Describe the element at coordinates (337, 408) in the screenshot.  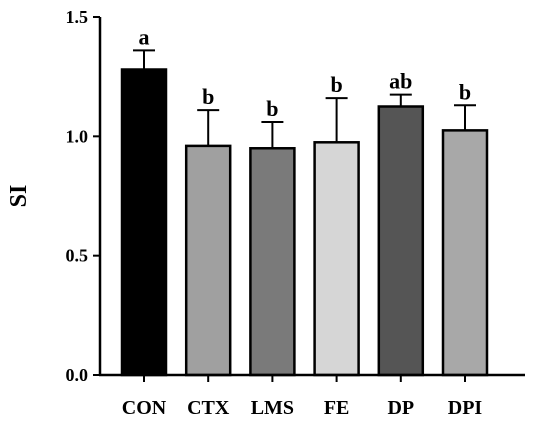
I see `x-tick-label-fe: FE` at that location.